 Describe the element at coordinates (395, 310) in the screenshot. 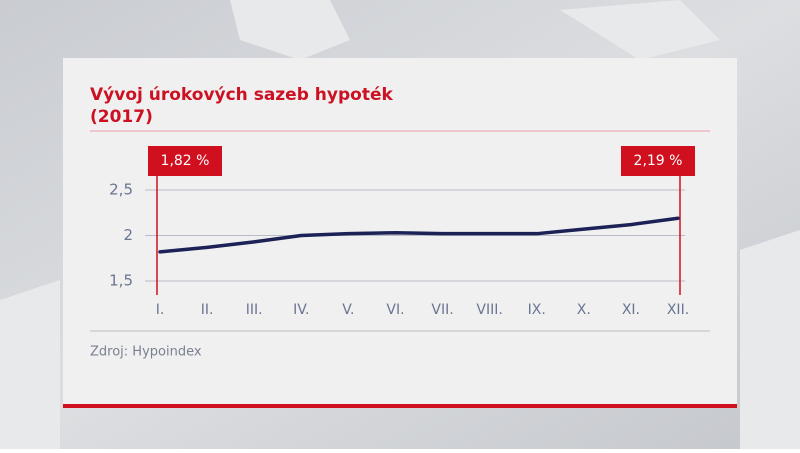

I see `x-tick-label: VI.` at that location.